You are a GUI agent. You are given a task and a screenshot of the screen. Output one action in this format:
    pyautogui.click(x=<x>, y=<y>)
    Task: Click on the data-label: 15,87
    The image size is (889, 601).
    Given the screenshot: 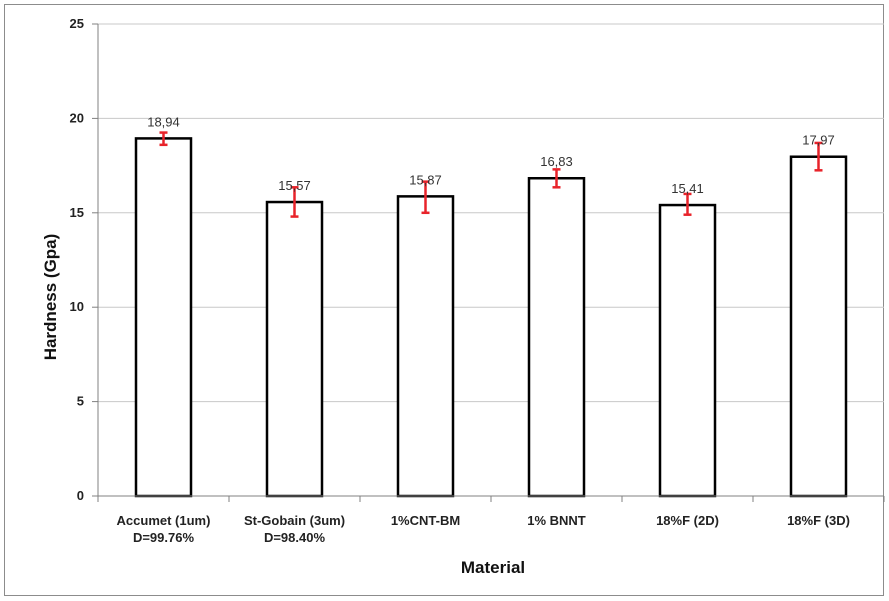 What is the action you would take?
    pyautogui.click(x=425, y=179)
    